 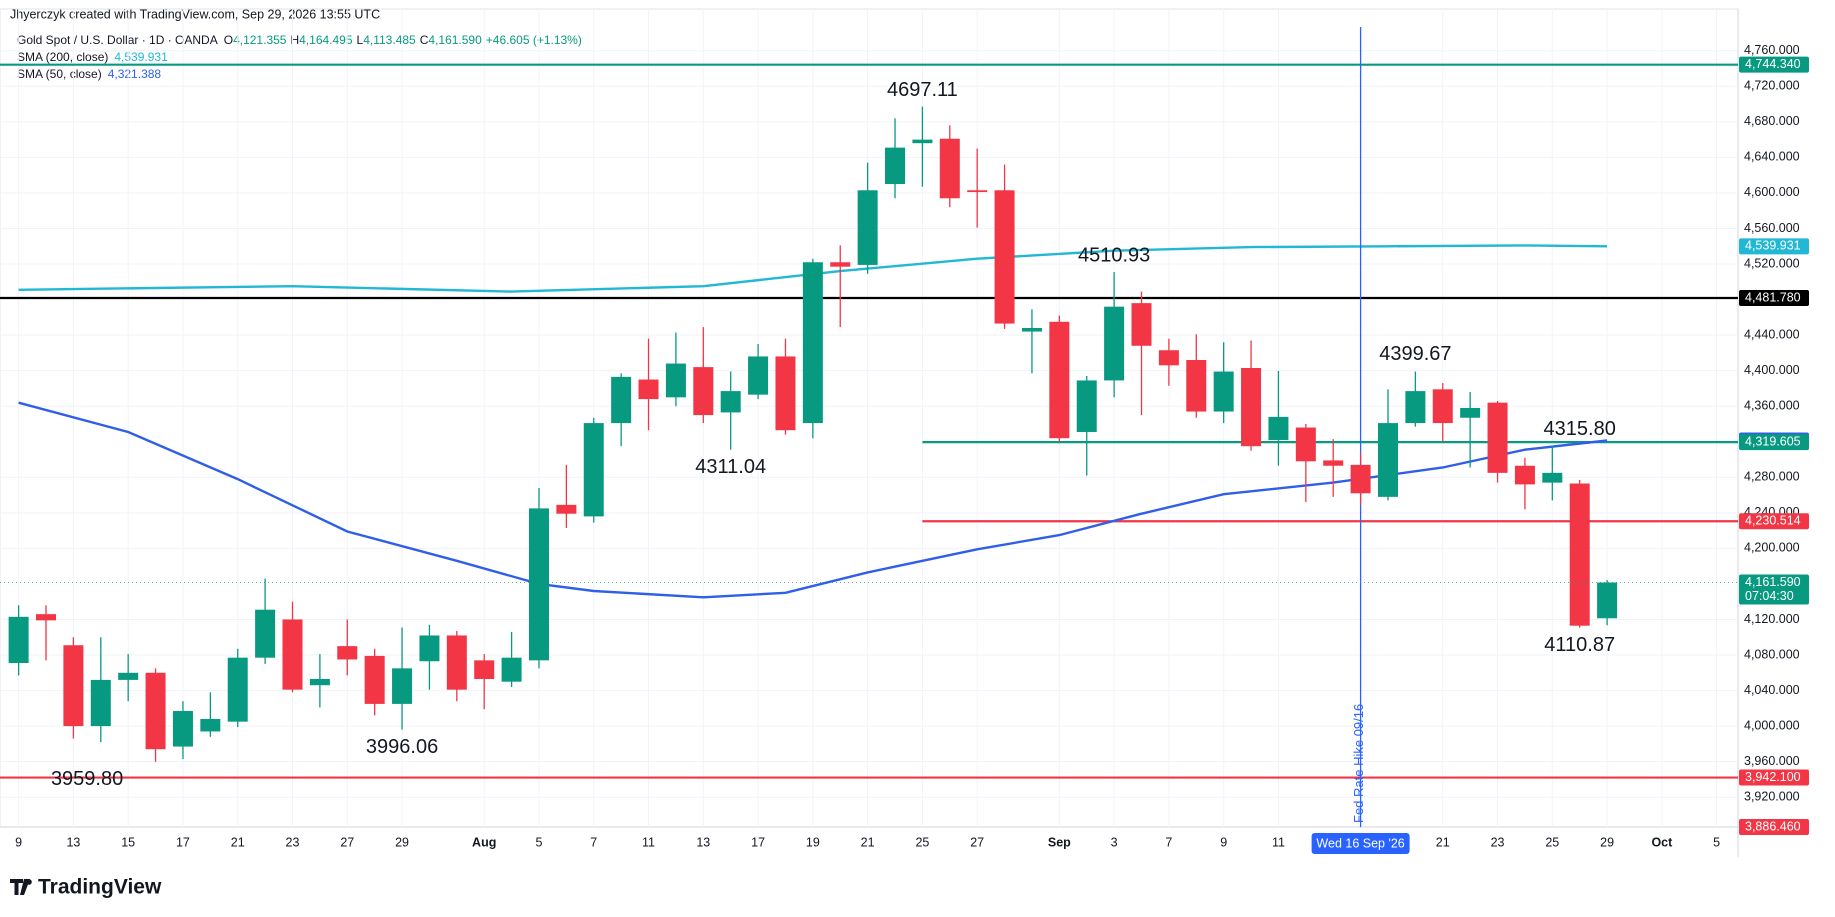 What do you see at coordinates (1772, 761) in the screenshot?
I see `y-tick-label: 3,960.000` at bounding box center [1772, 761].